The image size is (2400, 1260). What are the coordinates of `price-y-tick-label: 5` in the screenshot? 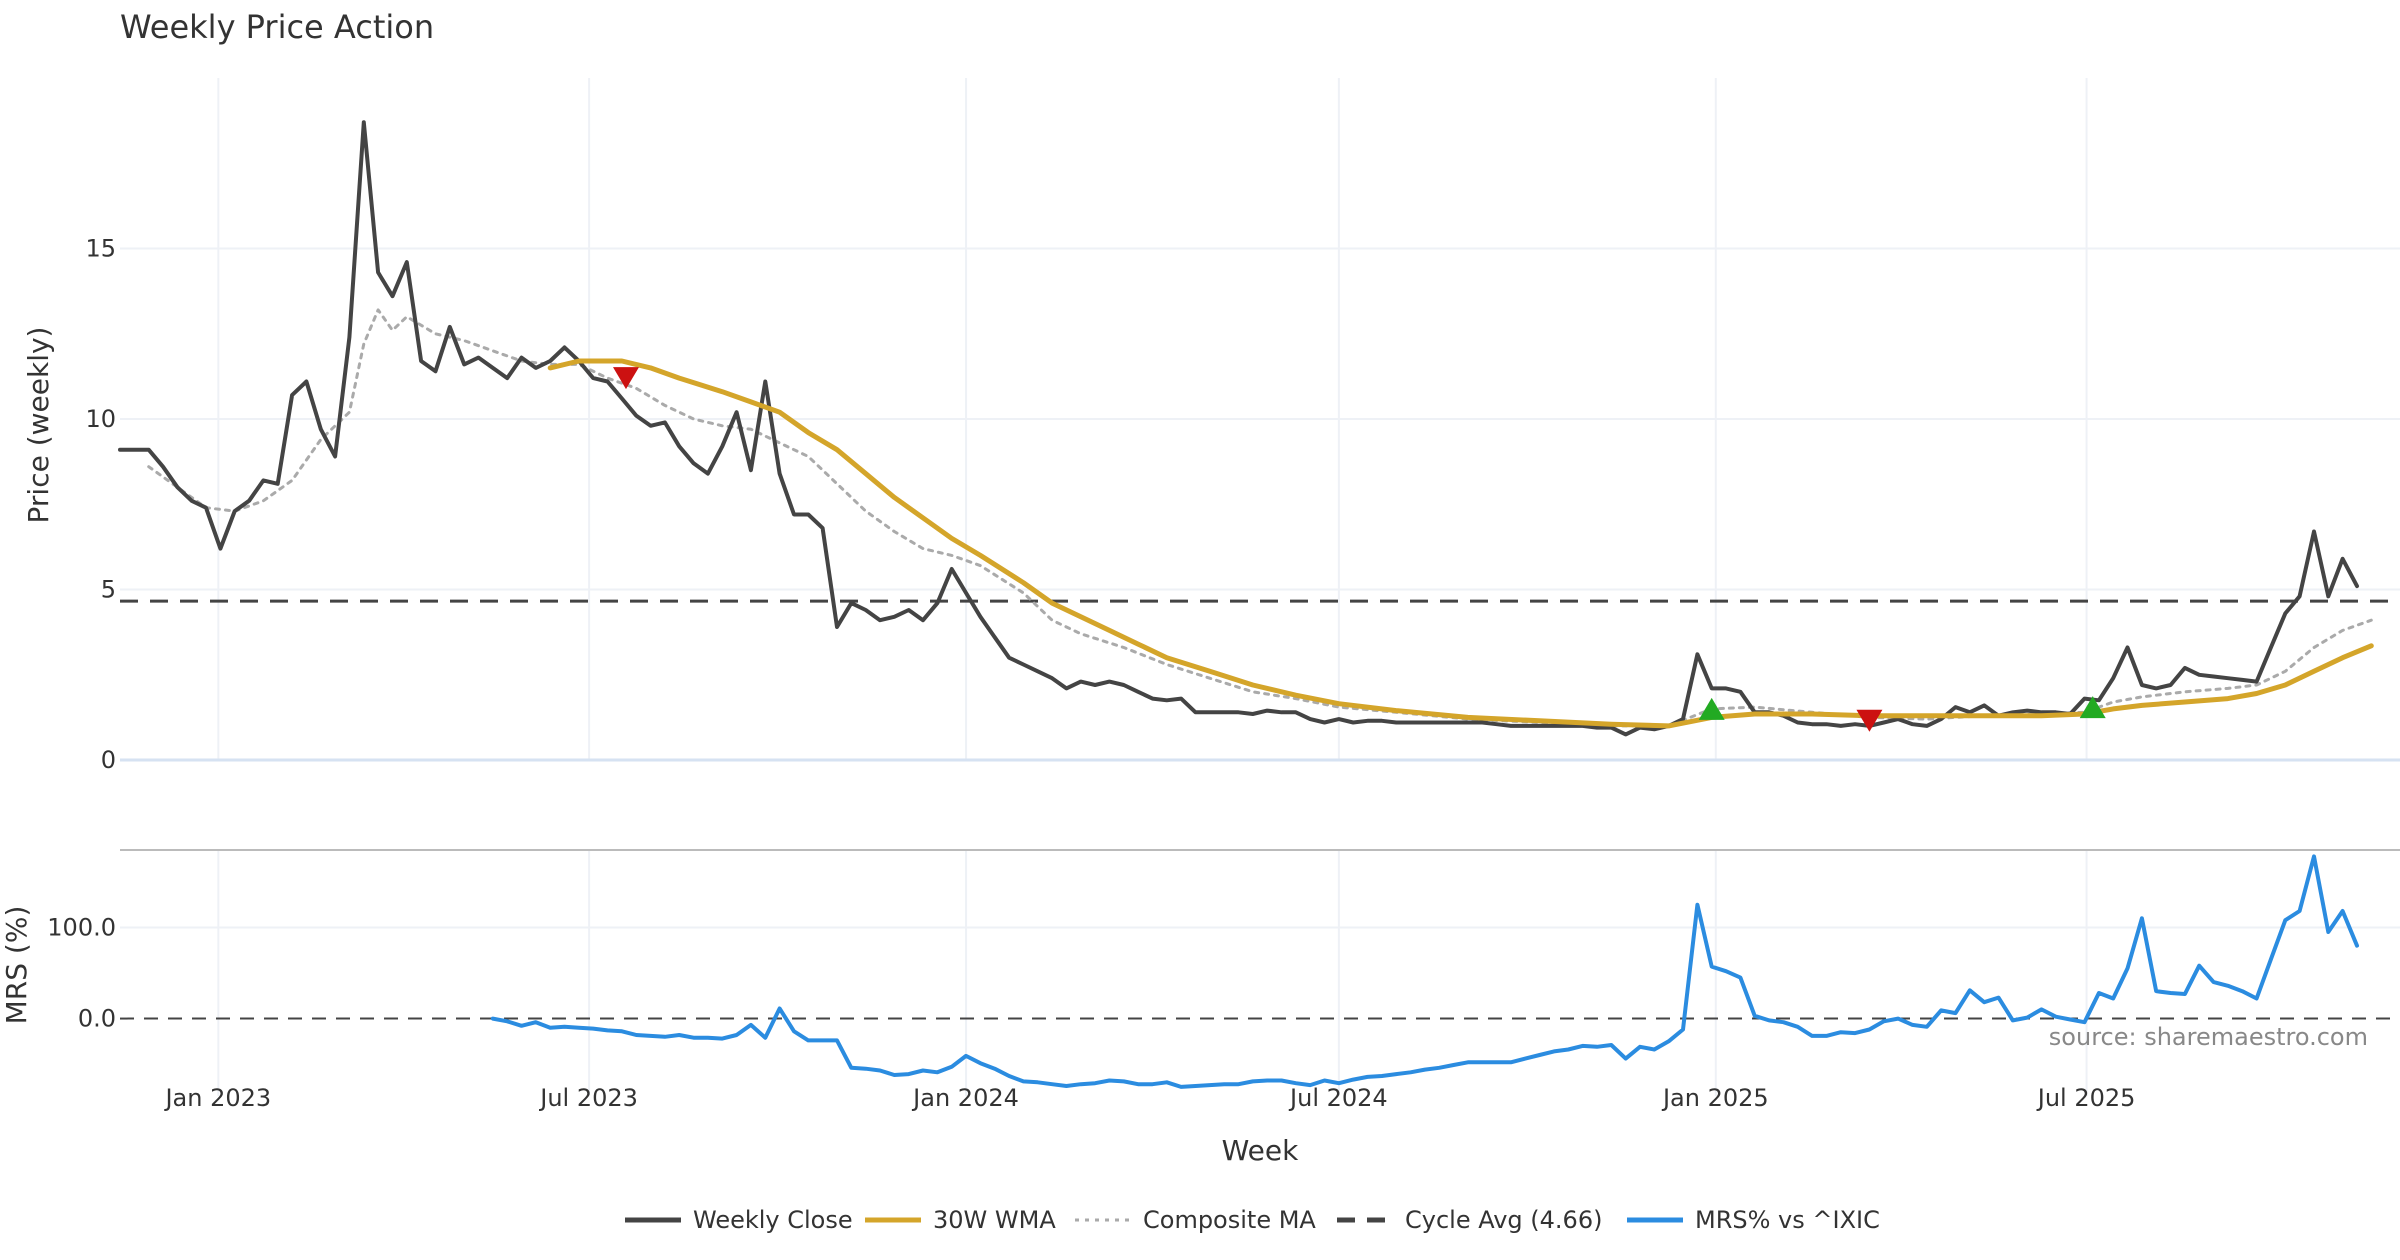 It's located at (108, 590).